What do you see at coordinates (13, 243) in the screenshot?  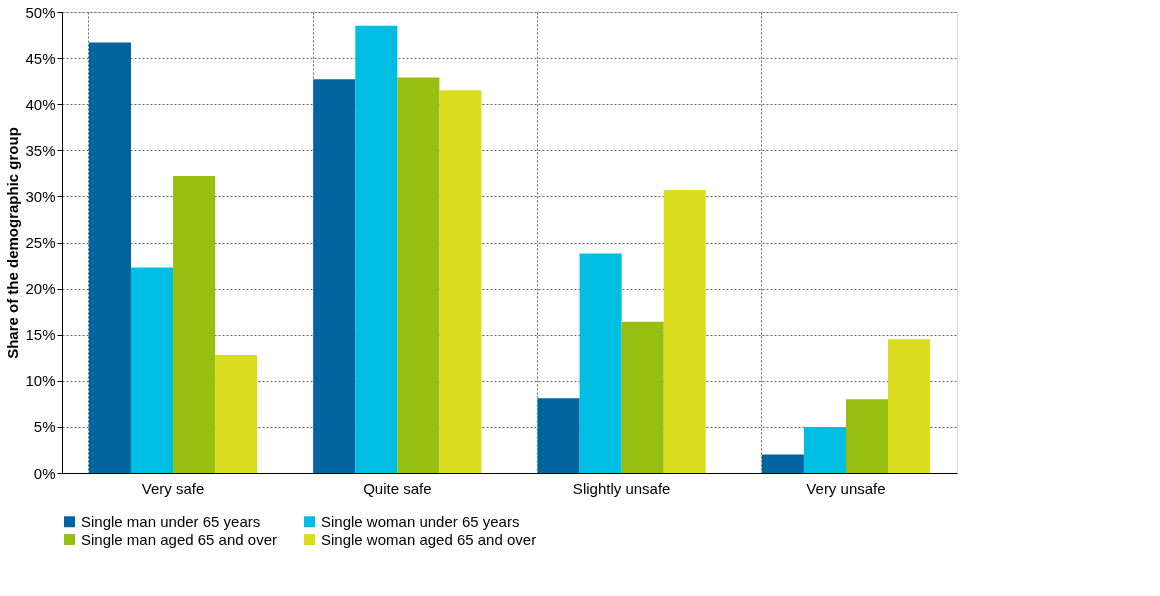 I see `y-axis-title: Share of the demographic group` at bounding box center [13, 243].